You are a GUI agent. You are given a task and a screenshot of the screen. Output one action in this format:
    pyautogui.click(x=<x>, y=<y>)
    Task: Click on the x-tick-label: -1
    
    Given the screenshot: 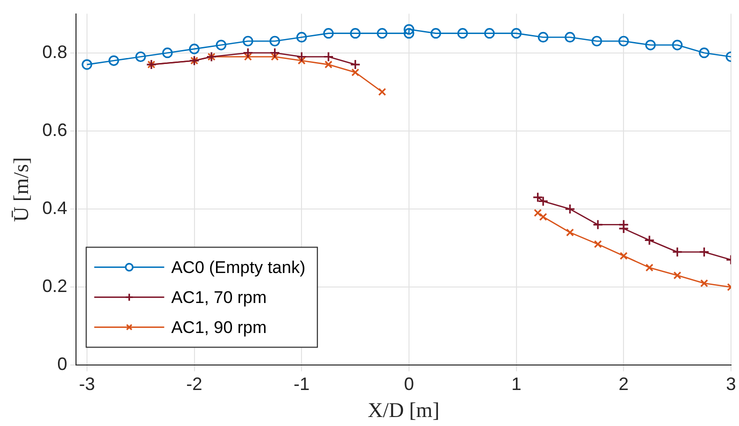 What is the action you would take?
    pyautogui.click(x=302, y=384)
    